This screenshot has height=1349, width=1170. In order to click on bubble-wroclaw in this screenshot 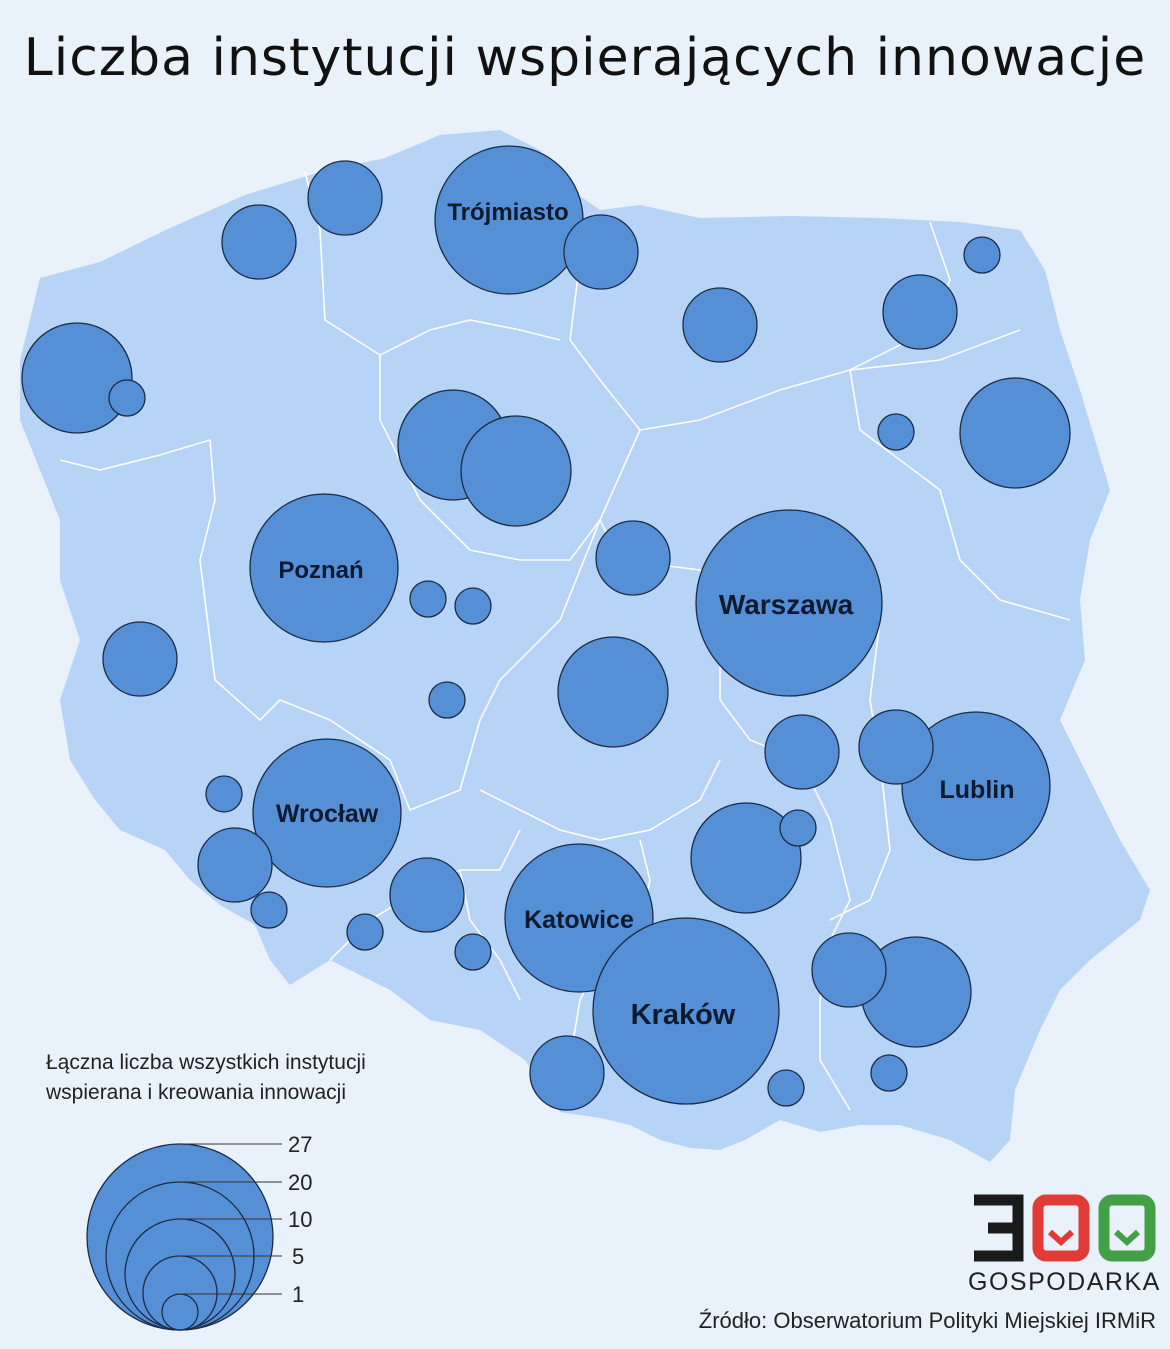, I will do `click(327, 813)`.